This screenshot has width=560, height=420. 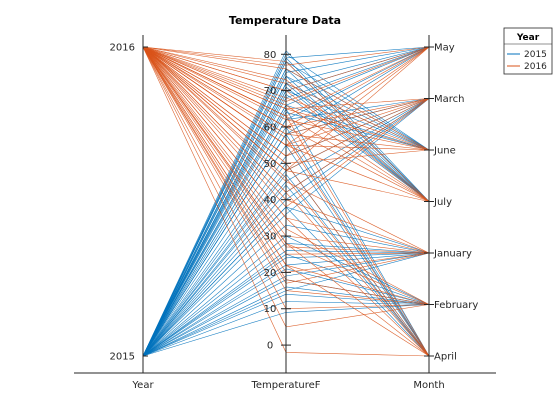 What do you see at coordinates (449, 99) in the screenshot?
I see `month-tick-label-March: March` at bounding box center [449, 99].